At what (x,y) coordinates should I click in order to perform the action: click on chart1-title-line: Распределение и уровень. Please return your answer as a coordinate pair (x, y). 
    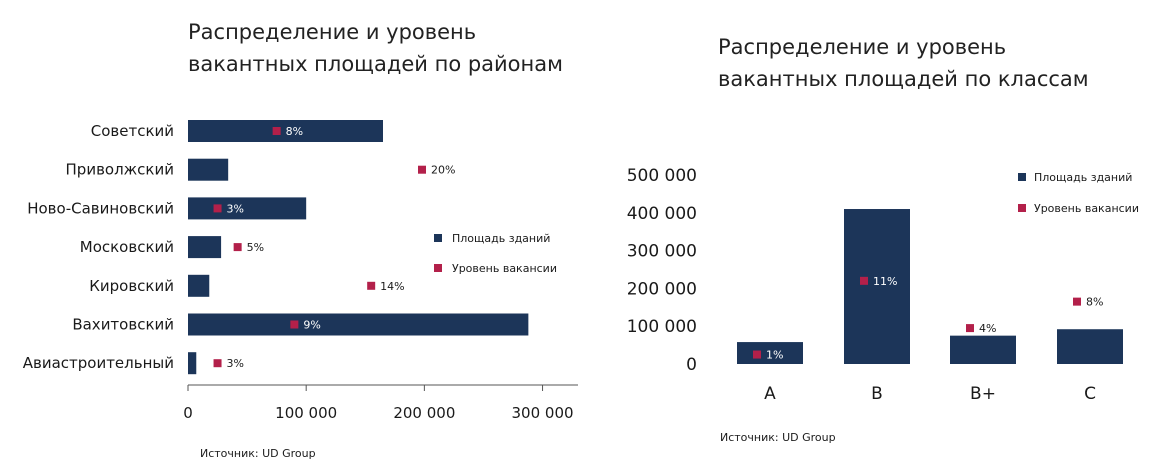
    Looking at the image, I should click on (332, 32).